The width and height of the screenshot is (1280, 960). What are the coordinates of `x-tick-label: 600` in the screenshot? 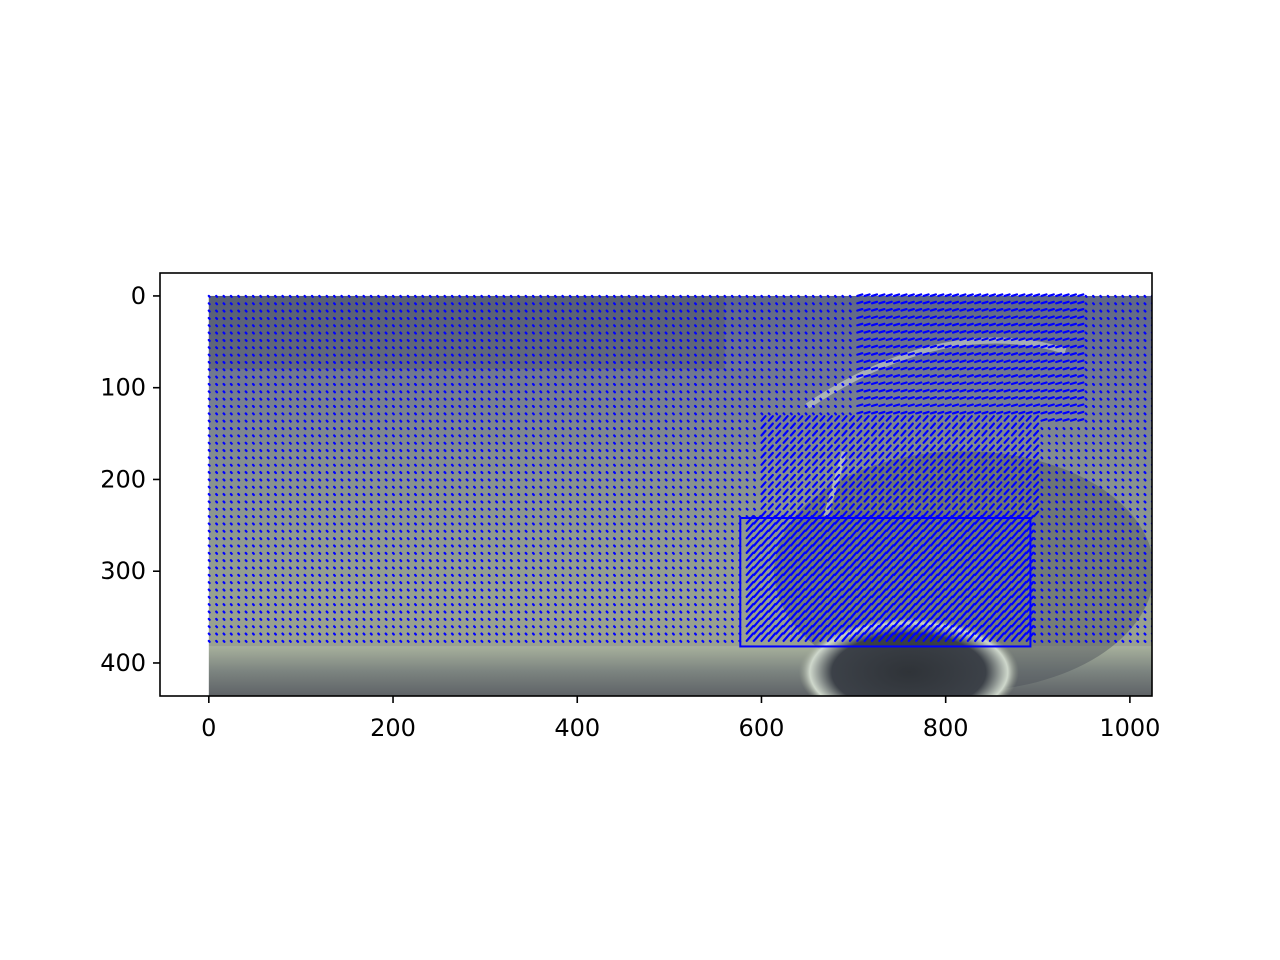 It's located at (762, 728).